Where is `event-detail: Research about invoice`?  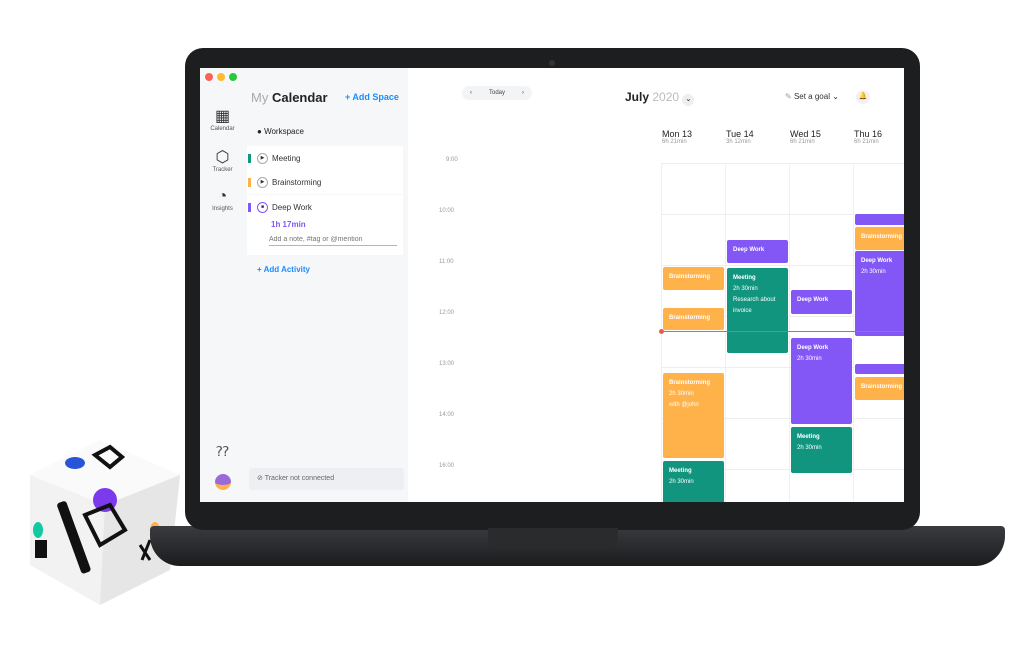
event-detail: Research about invoice is located at coordinates (754, 305).